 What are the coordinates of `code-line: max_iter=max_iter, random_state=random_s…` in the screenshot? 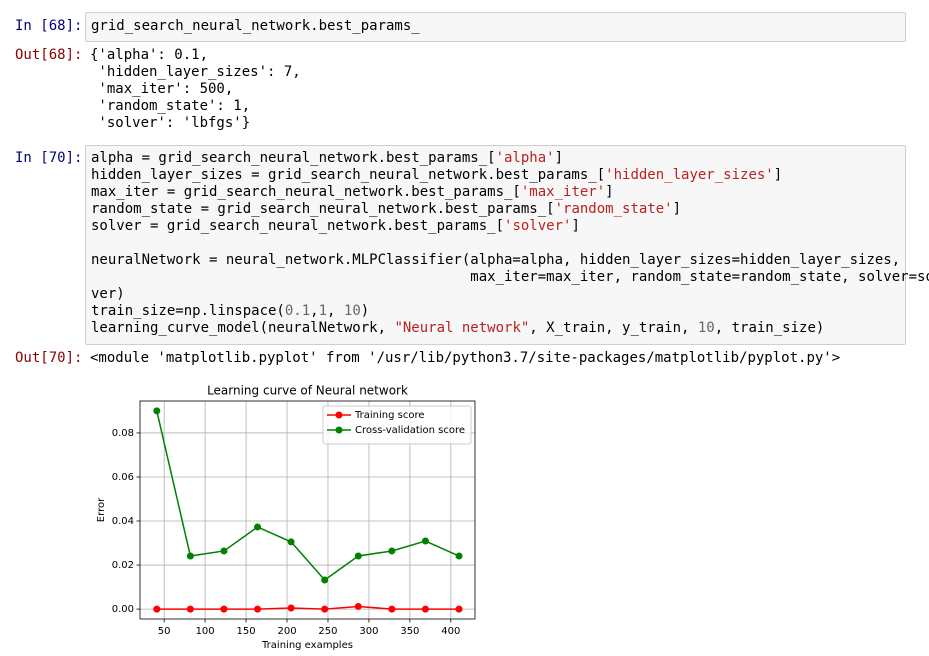 It's located at (510, 277).